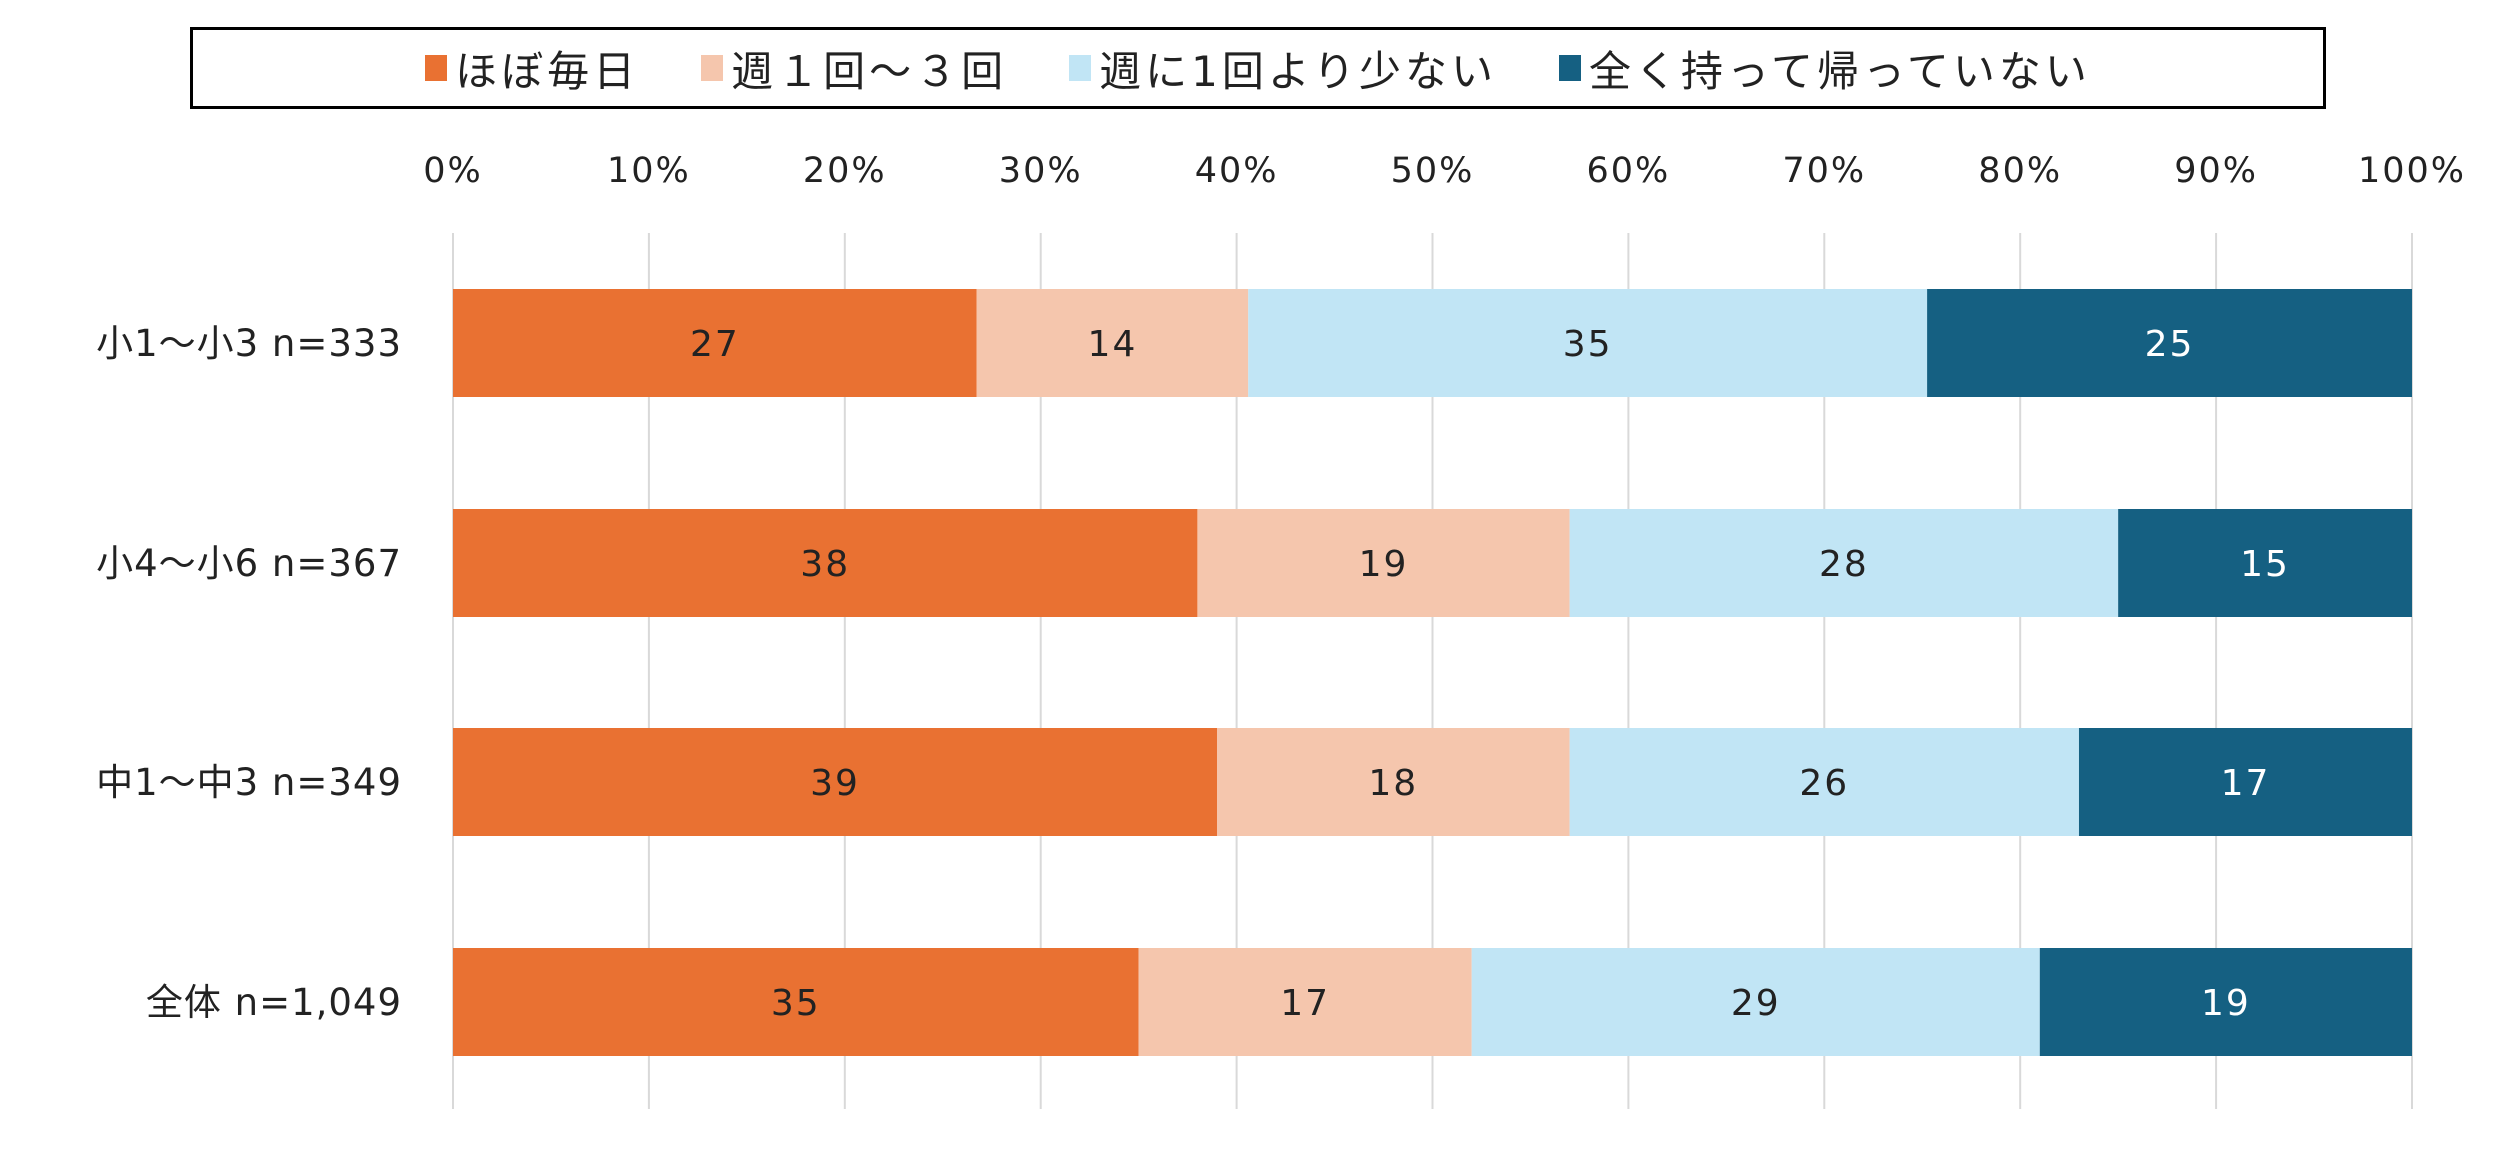  What do you see at coordinates (845, 171) in the screenshot?
I see `x-tick-label: 20%` at bounding box center [845, 171].